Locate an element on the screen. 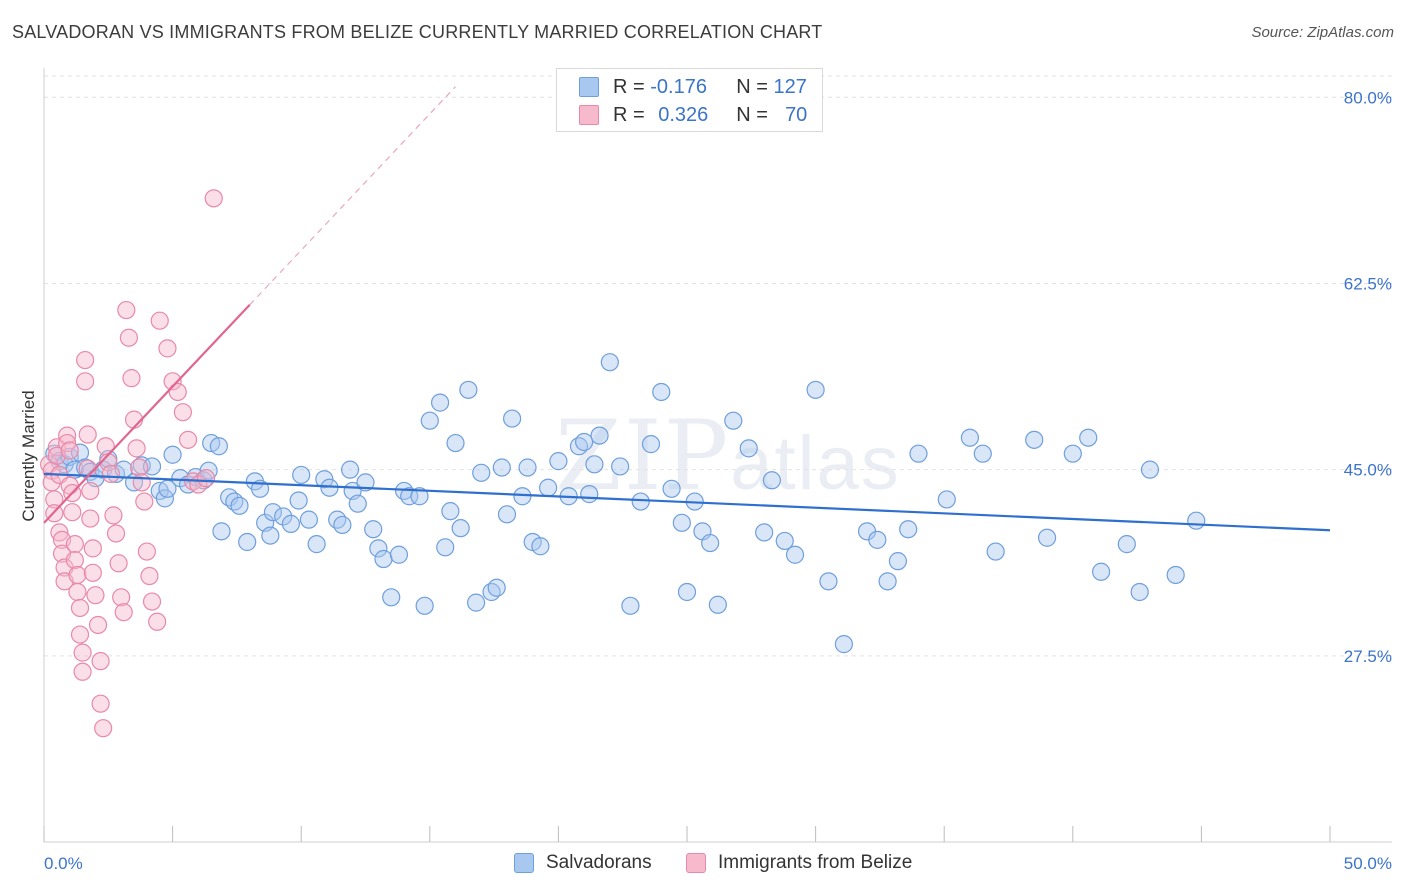  r-value: 0.326 is located at coordinates (683, 114).